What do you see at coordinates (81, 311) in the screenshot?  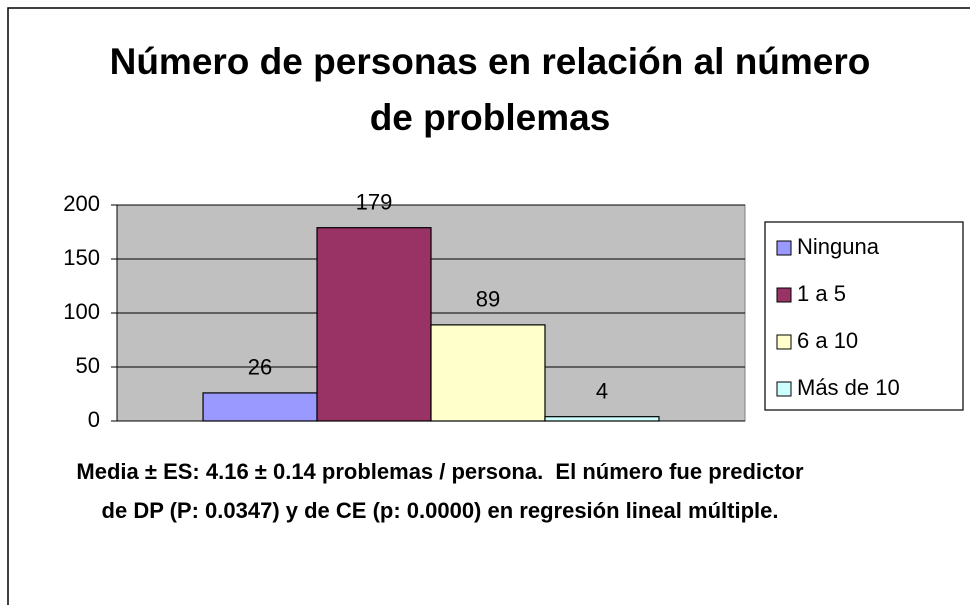 I see `y-tick-label: 100` at bounding box center [81, 311].